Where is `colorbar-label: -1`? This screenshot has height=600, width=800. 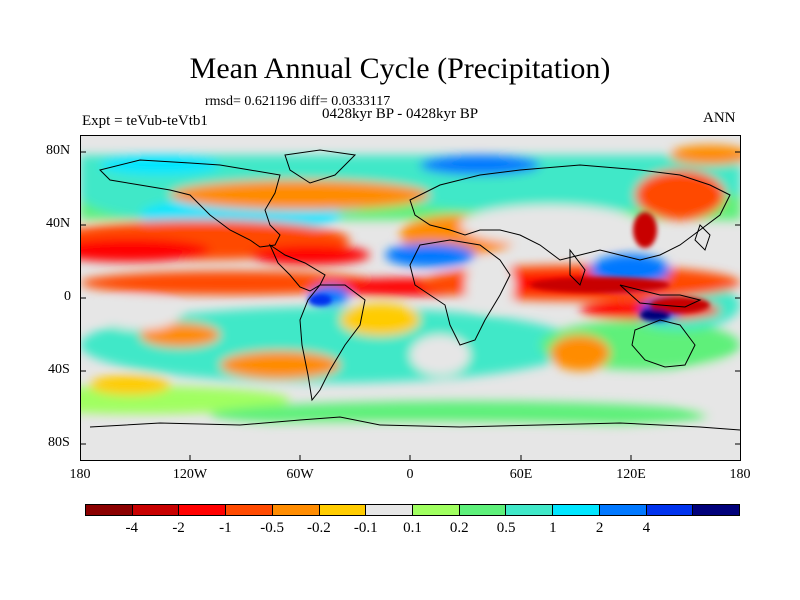
colorbar-label: -1 is located at coordinates (225, 528).